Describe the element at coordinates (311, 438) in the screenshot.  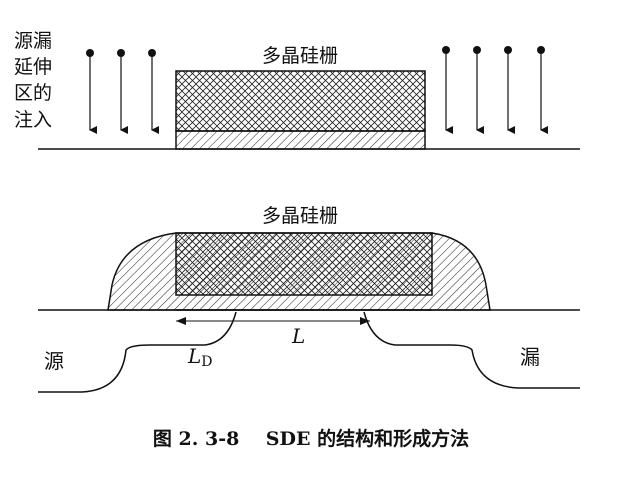
I see `figure-caption: 图 2. 3-8 SDE 的结构和形成方法` at that location.